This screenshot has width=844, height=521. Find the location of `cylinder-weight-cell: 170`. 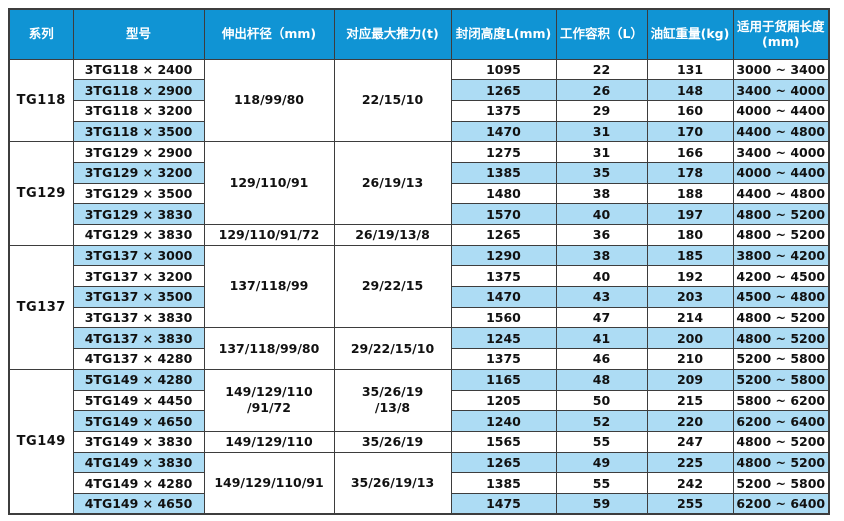

cylinder-weight-cell: 170 is located at coordinates (690, 131).